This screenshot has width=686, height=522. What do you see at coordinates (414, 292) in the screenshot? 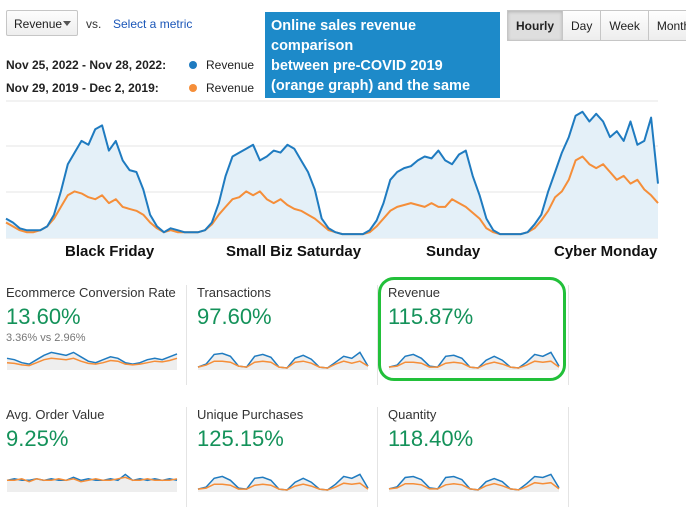
I see `card-title: Revenue` at bounding box center [414, 292].